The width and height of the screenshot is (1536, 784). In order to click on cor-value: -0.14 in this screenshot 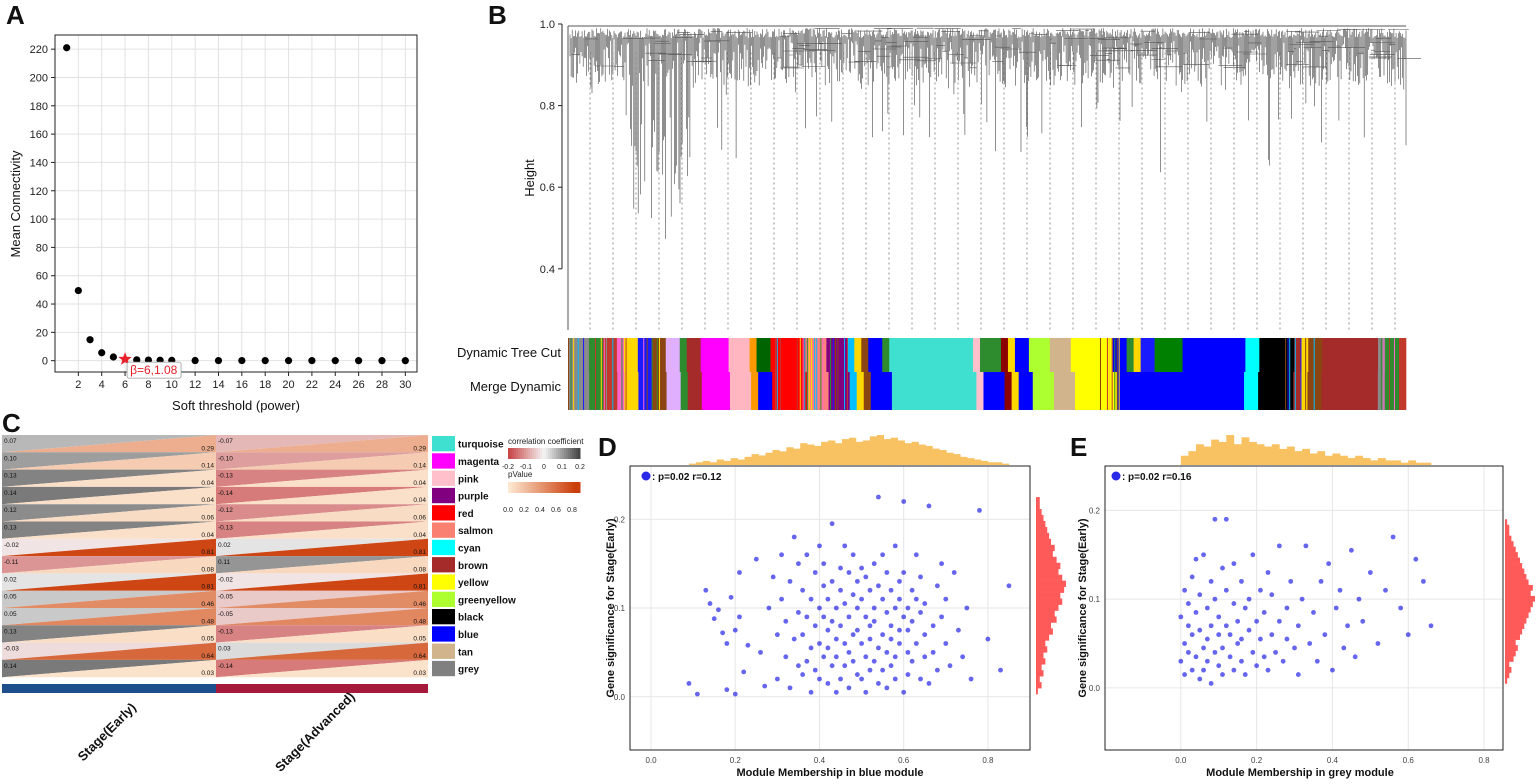, I will do `click(225, 493)`.